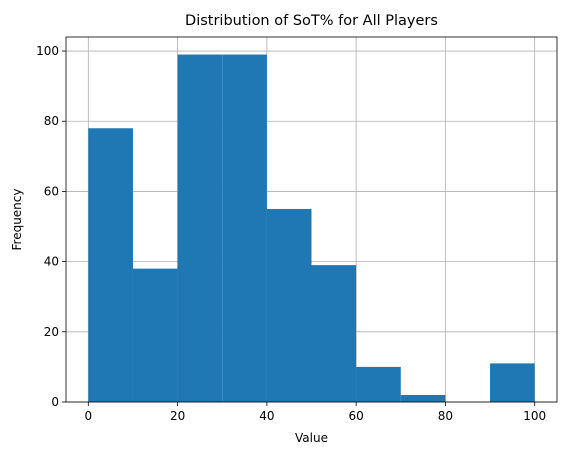 Image resolution: width=571 pixels, height=455 pixels. What do you see at coordinates (47, 51) in the screenshot?
I see `y-tick-label: 100` at bounding box center [47, 51].